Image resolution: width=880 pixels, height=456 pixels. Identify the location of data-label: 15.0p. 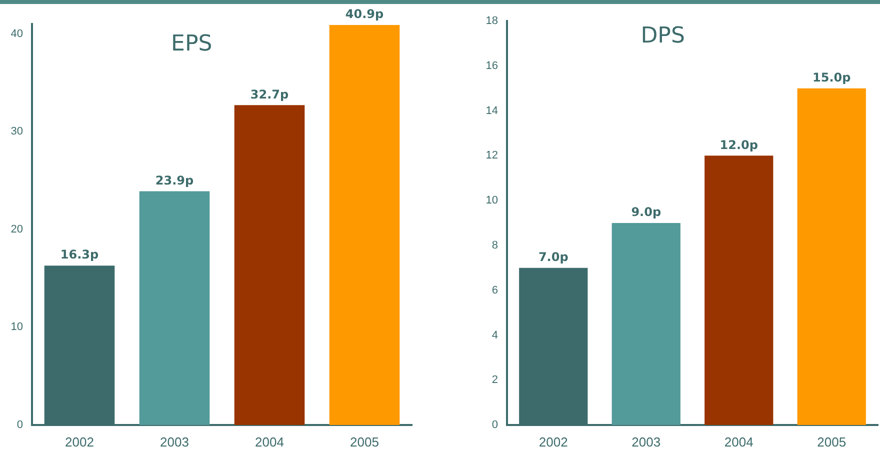
(832, 77).